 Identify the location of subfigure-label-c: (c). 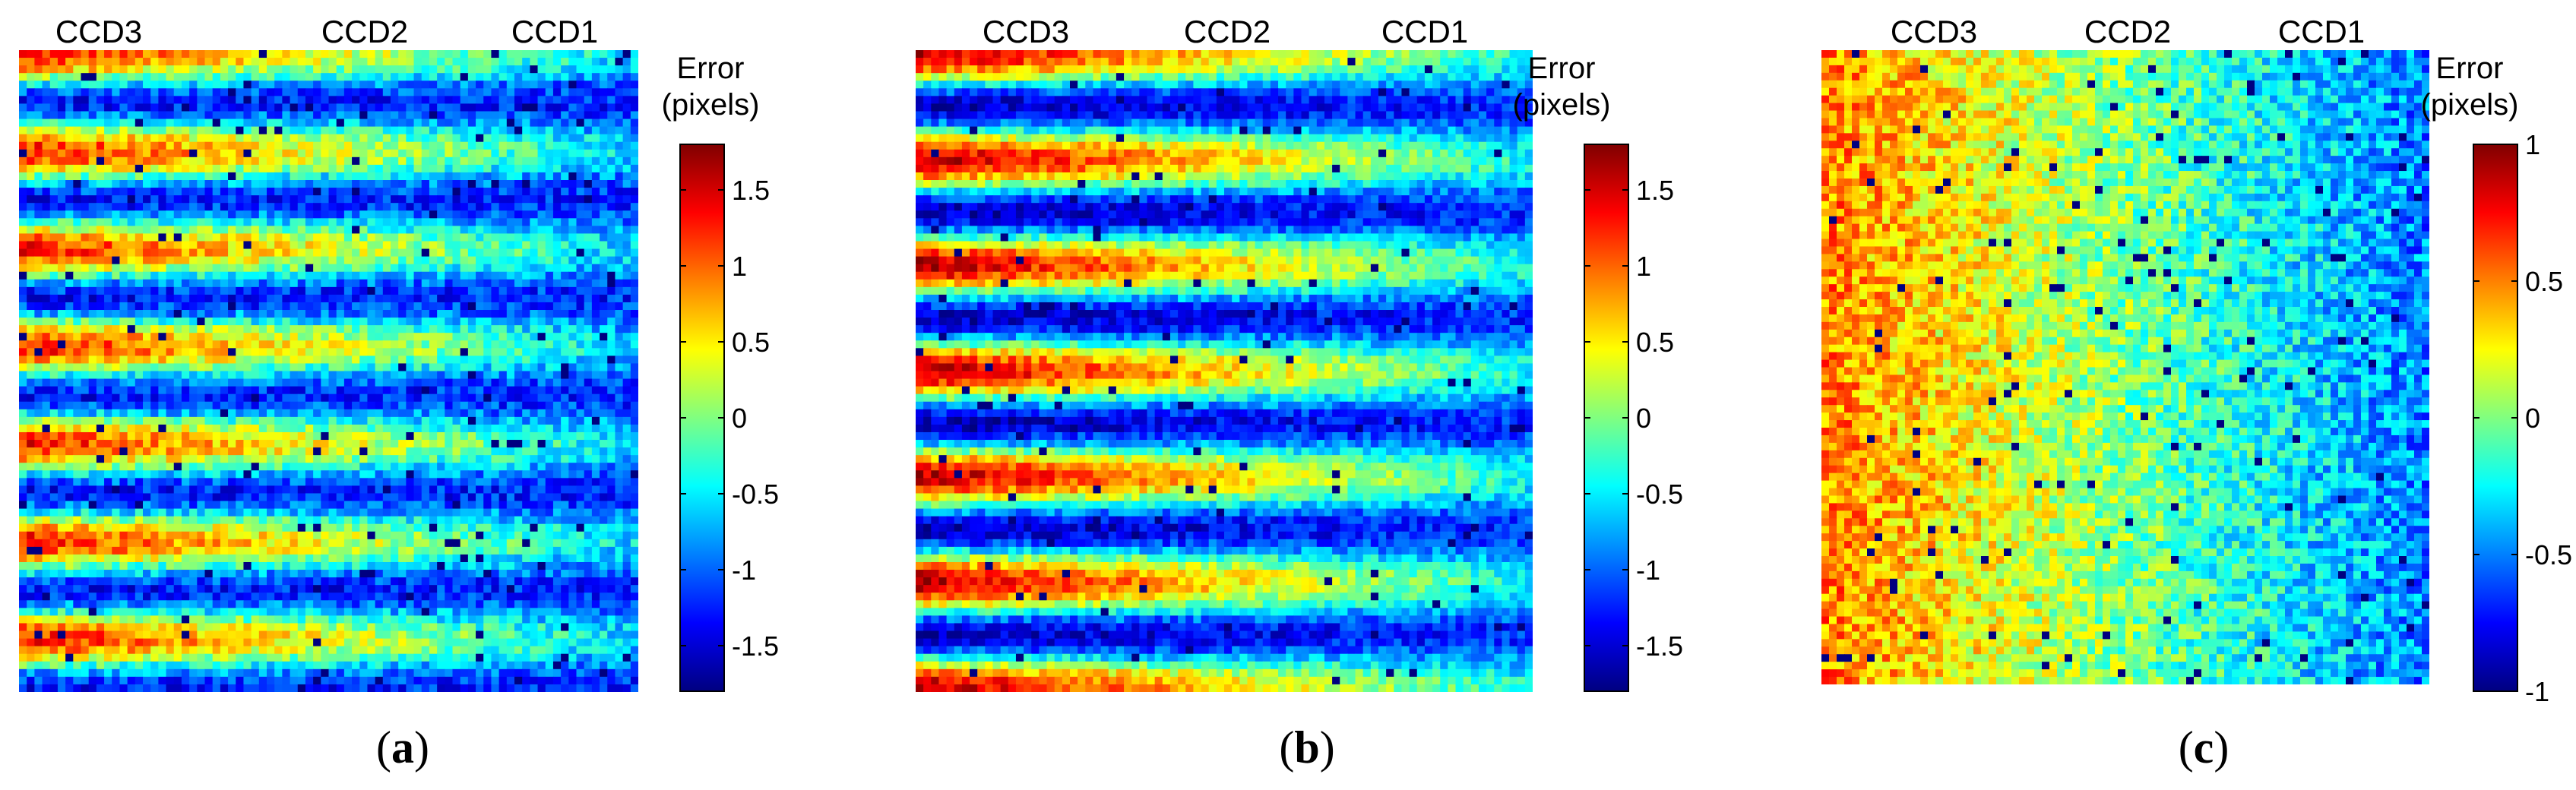
(2204, 748).